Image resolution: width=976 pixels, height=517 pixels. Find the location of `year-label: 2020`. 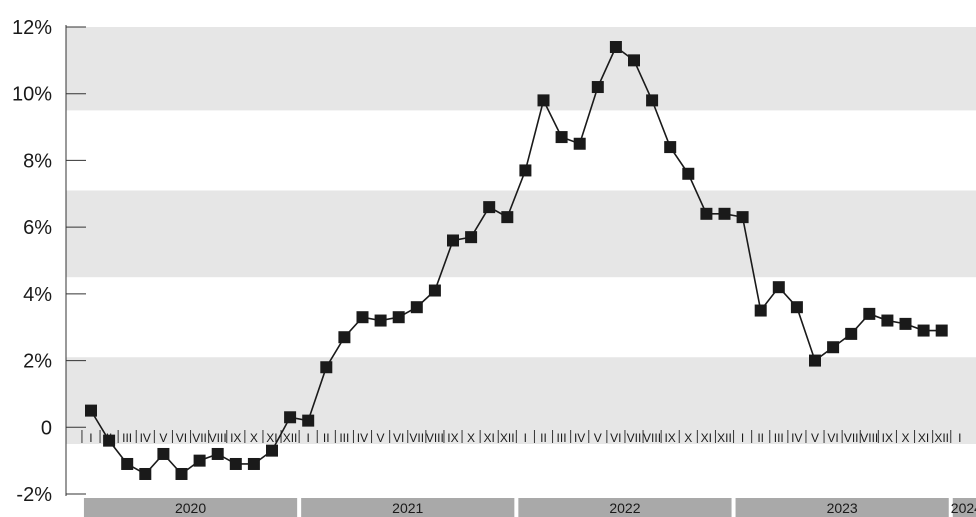

year-label: 2020 is located at coordinates (190, 508).